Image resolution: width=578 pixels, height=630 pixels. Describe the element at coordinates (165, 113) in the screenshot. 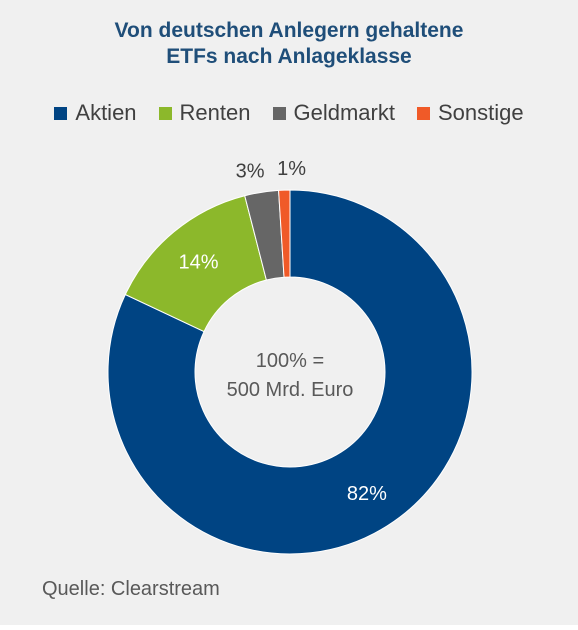

I see `legend-swatch-renten` at that location.